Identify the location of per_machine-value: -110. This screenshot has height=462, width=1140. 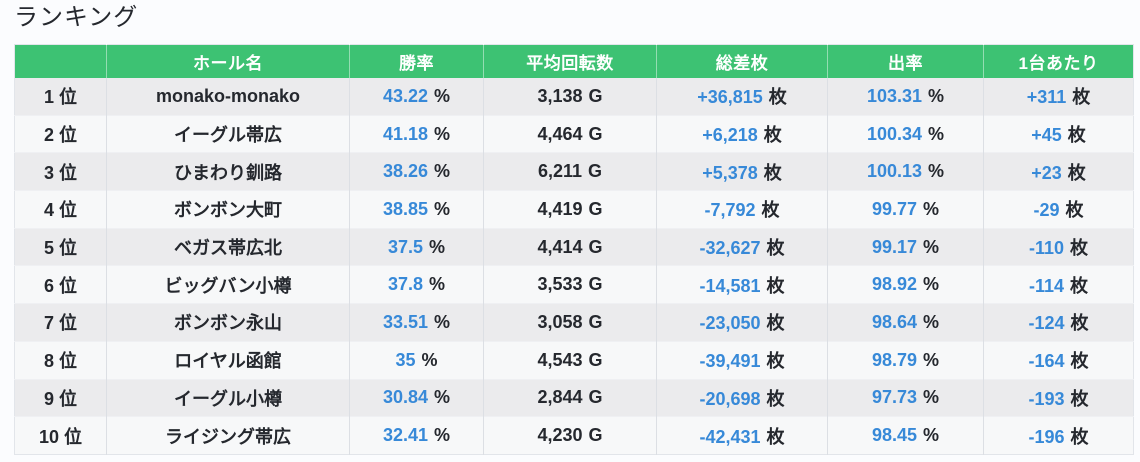
(1046, 248).